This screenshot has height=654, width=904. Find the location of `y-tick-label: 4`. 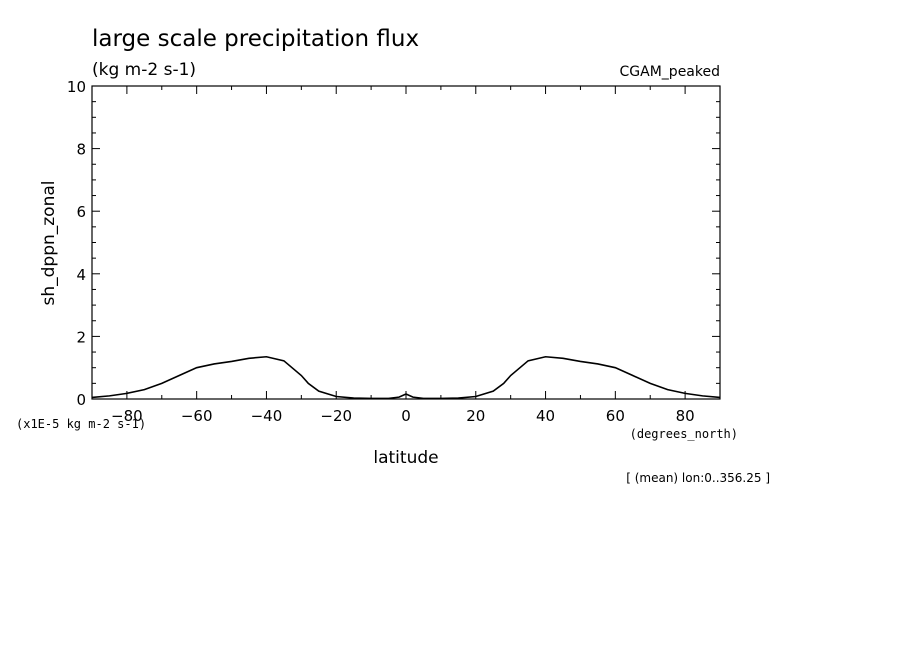

y-tick-label: 4 is located at coordinates (81, 275).